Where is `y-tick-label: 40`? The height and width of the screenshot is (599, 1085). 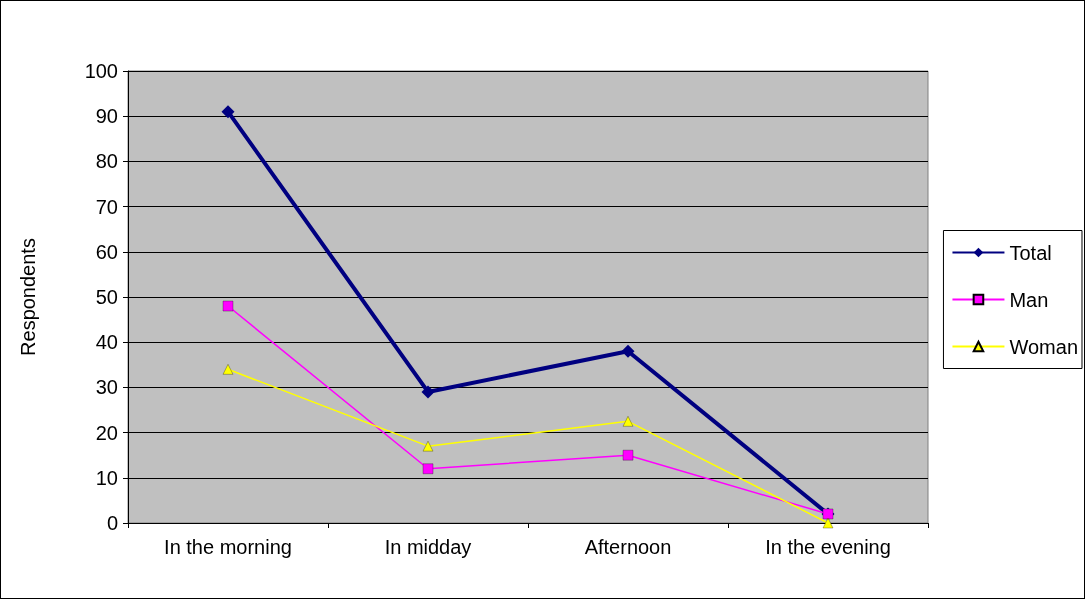 y-tick-label: 40 is located at coordinates (106, 342).